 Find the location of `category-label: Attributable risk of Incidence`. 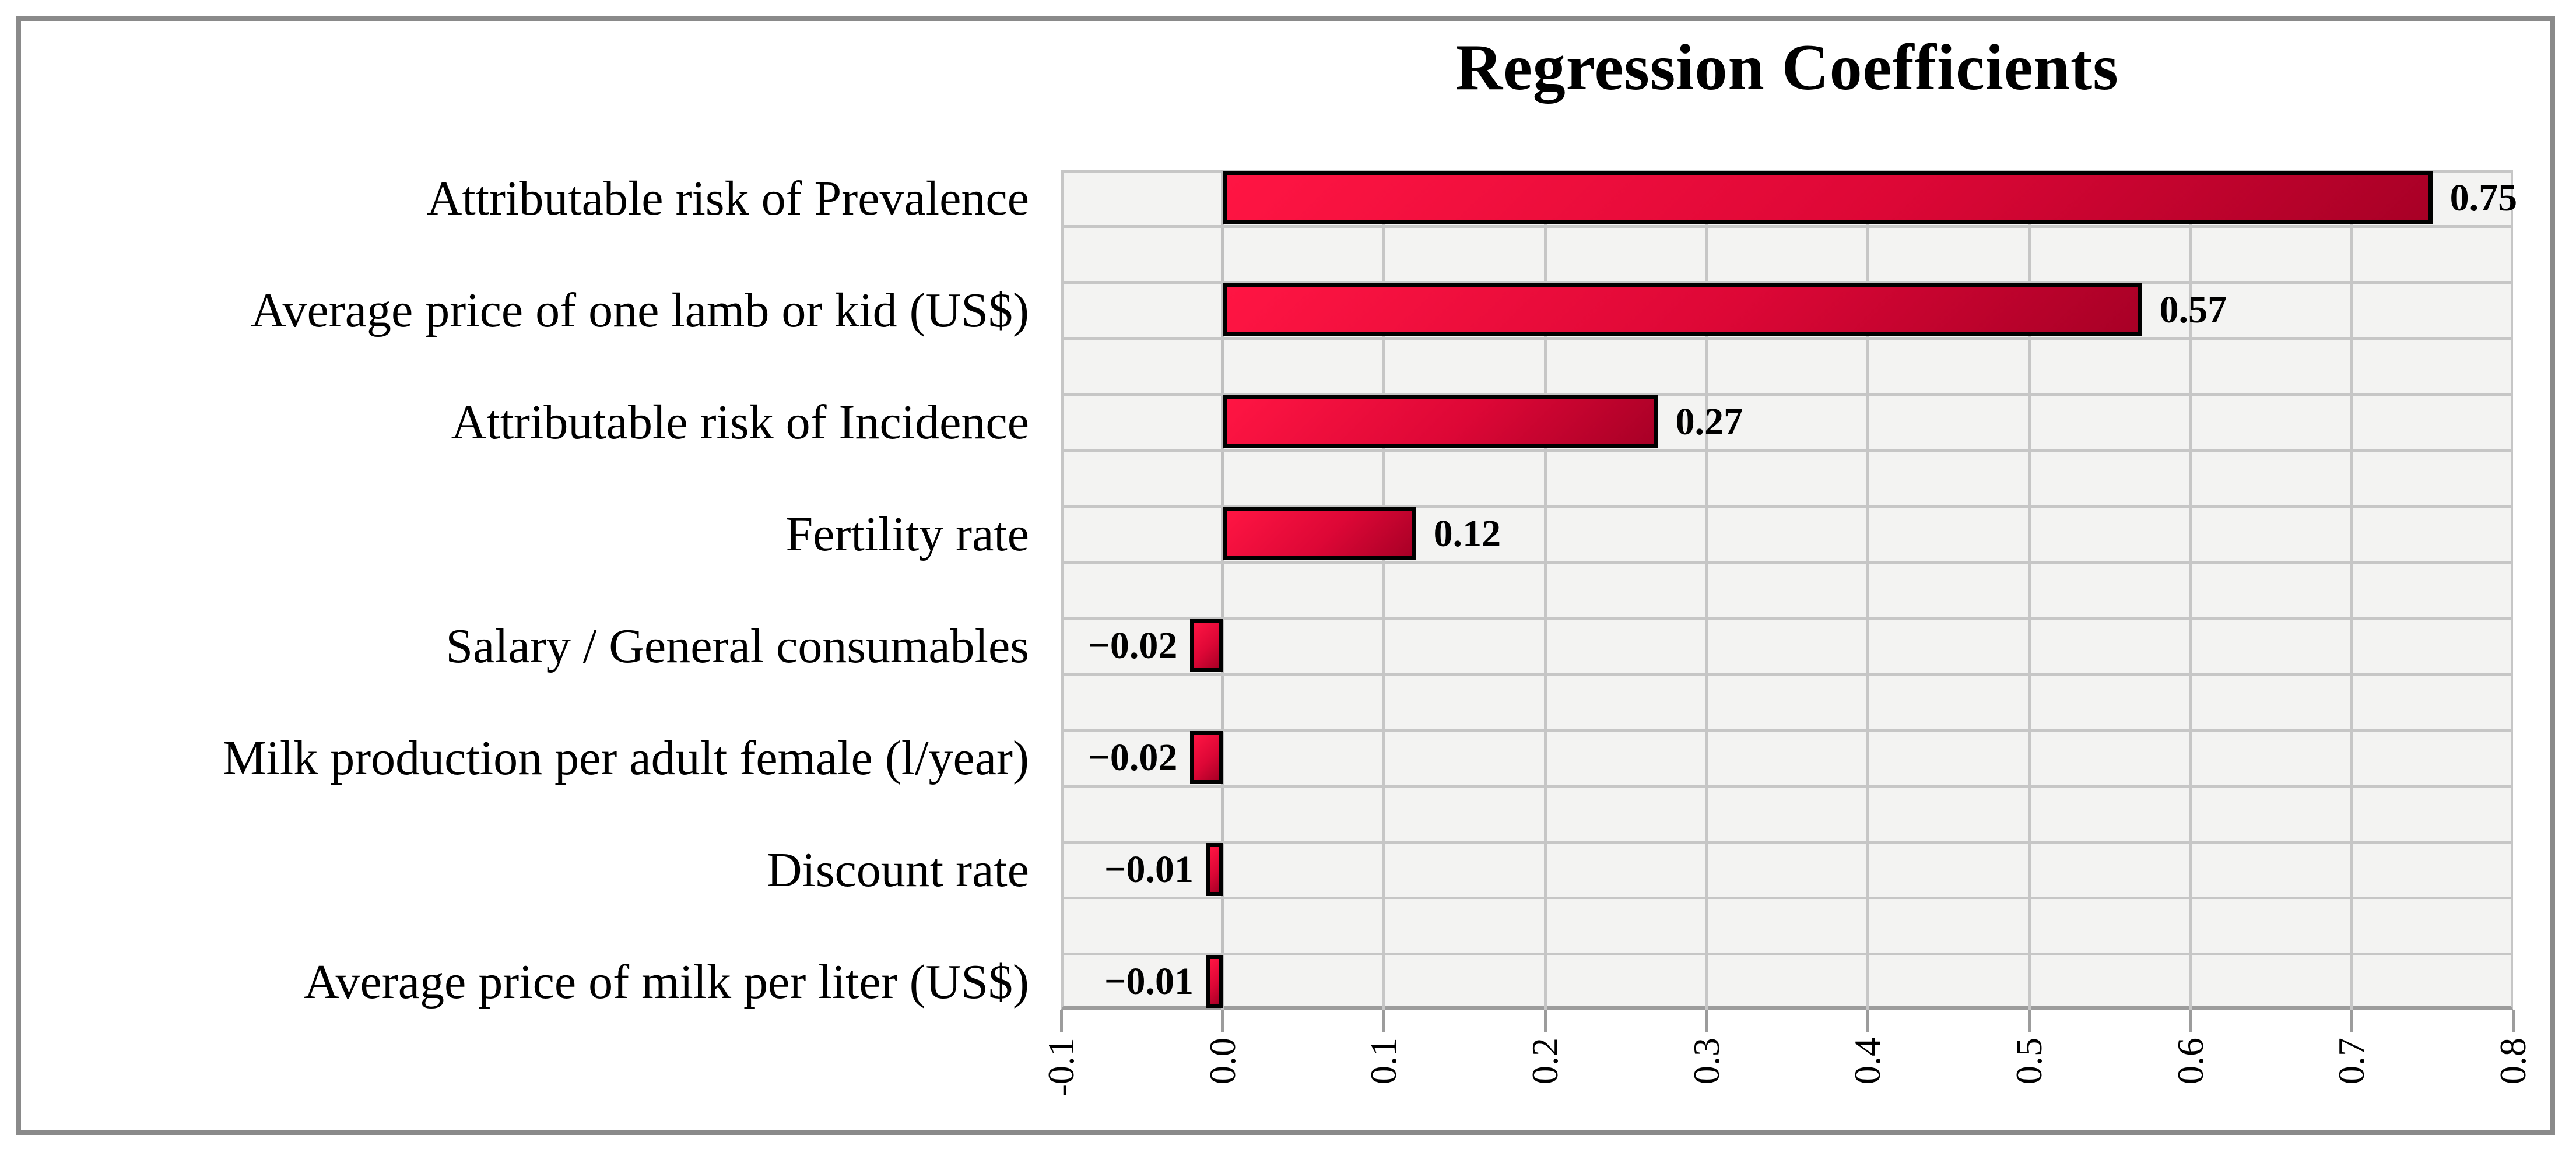

category-label: Attributable risk of Incidence is located at coordinates (740, 422).